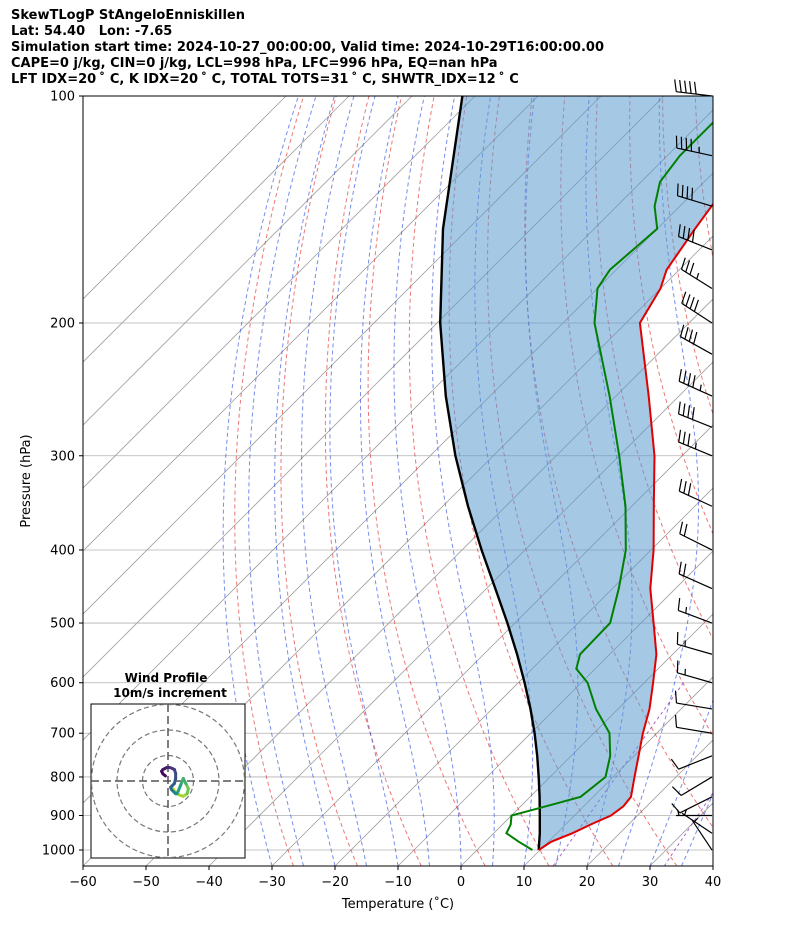 This screenshot has height=937, width=794. What do you see at coordinates (62, 624) in the screenshot?
I see `y-tick-label: 500` at bounding box center [62, 624].